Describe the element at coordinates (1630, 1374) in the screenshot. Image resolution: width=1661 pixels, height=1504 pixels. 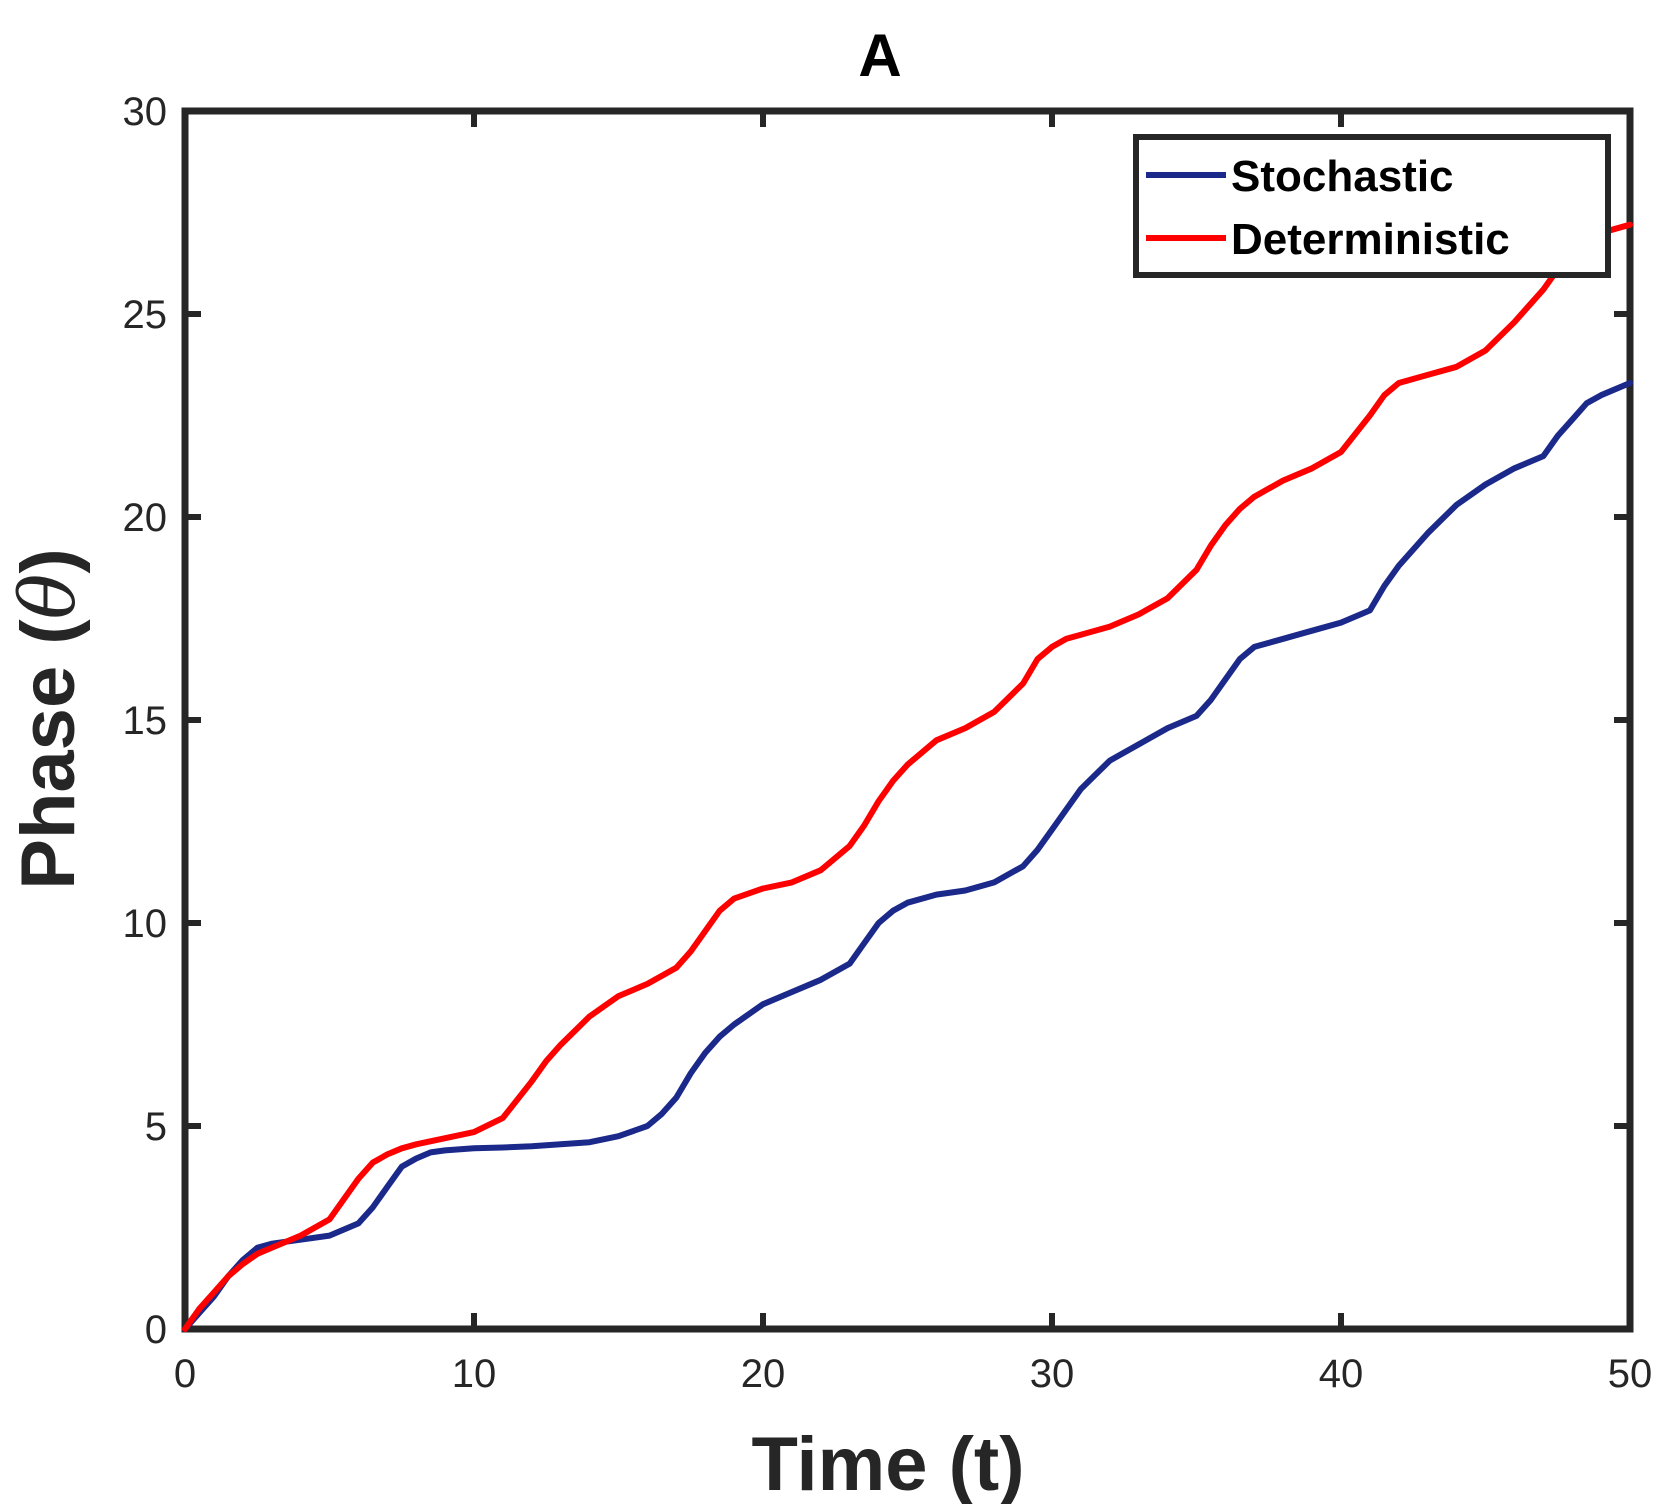
I see `x-tick-label: 50` at that location.